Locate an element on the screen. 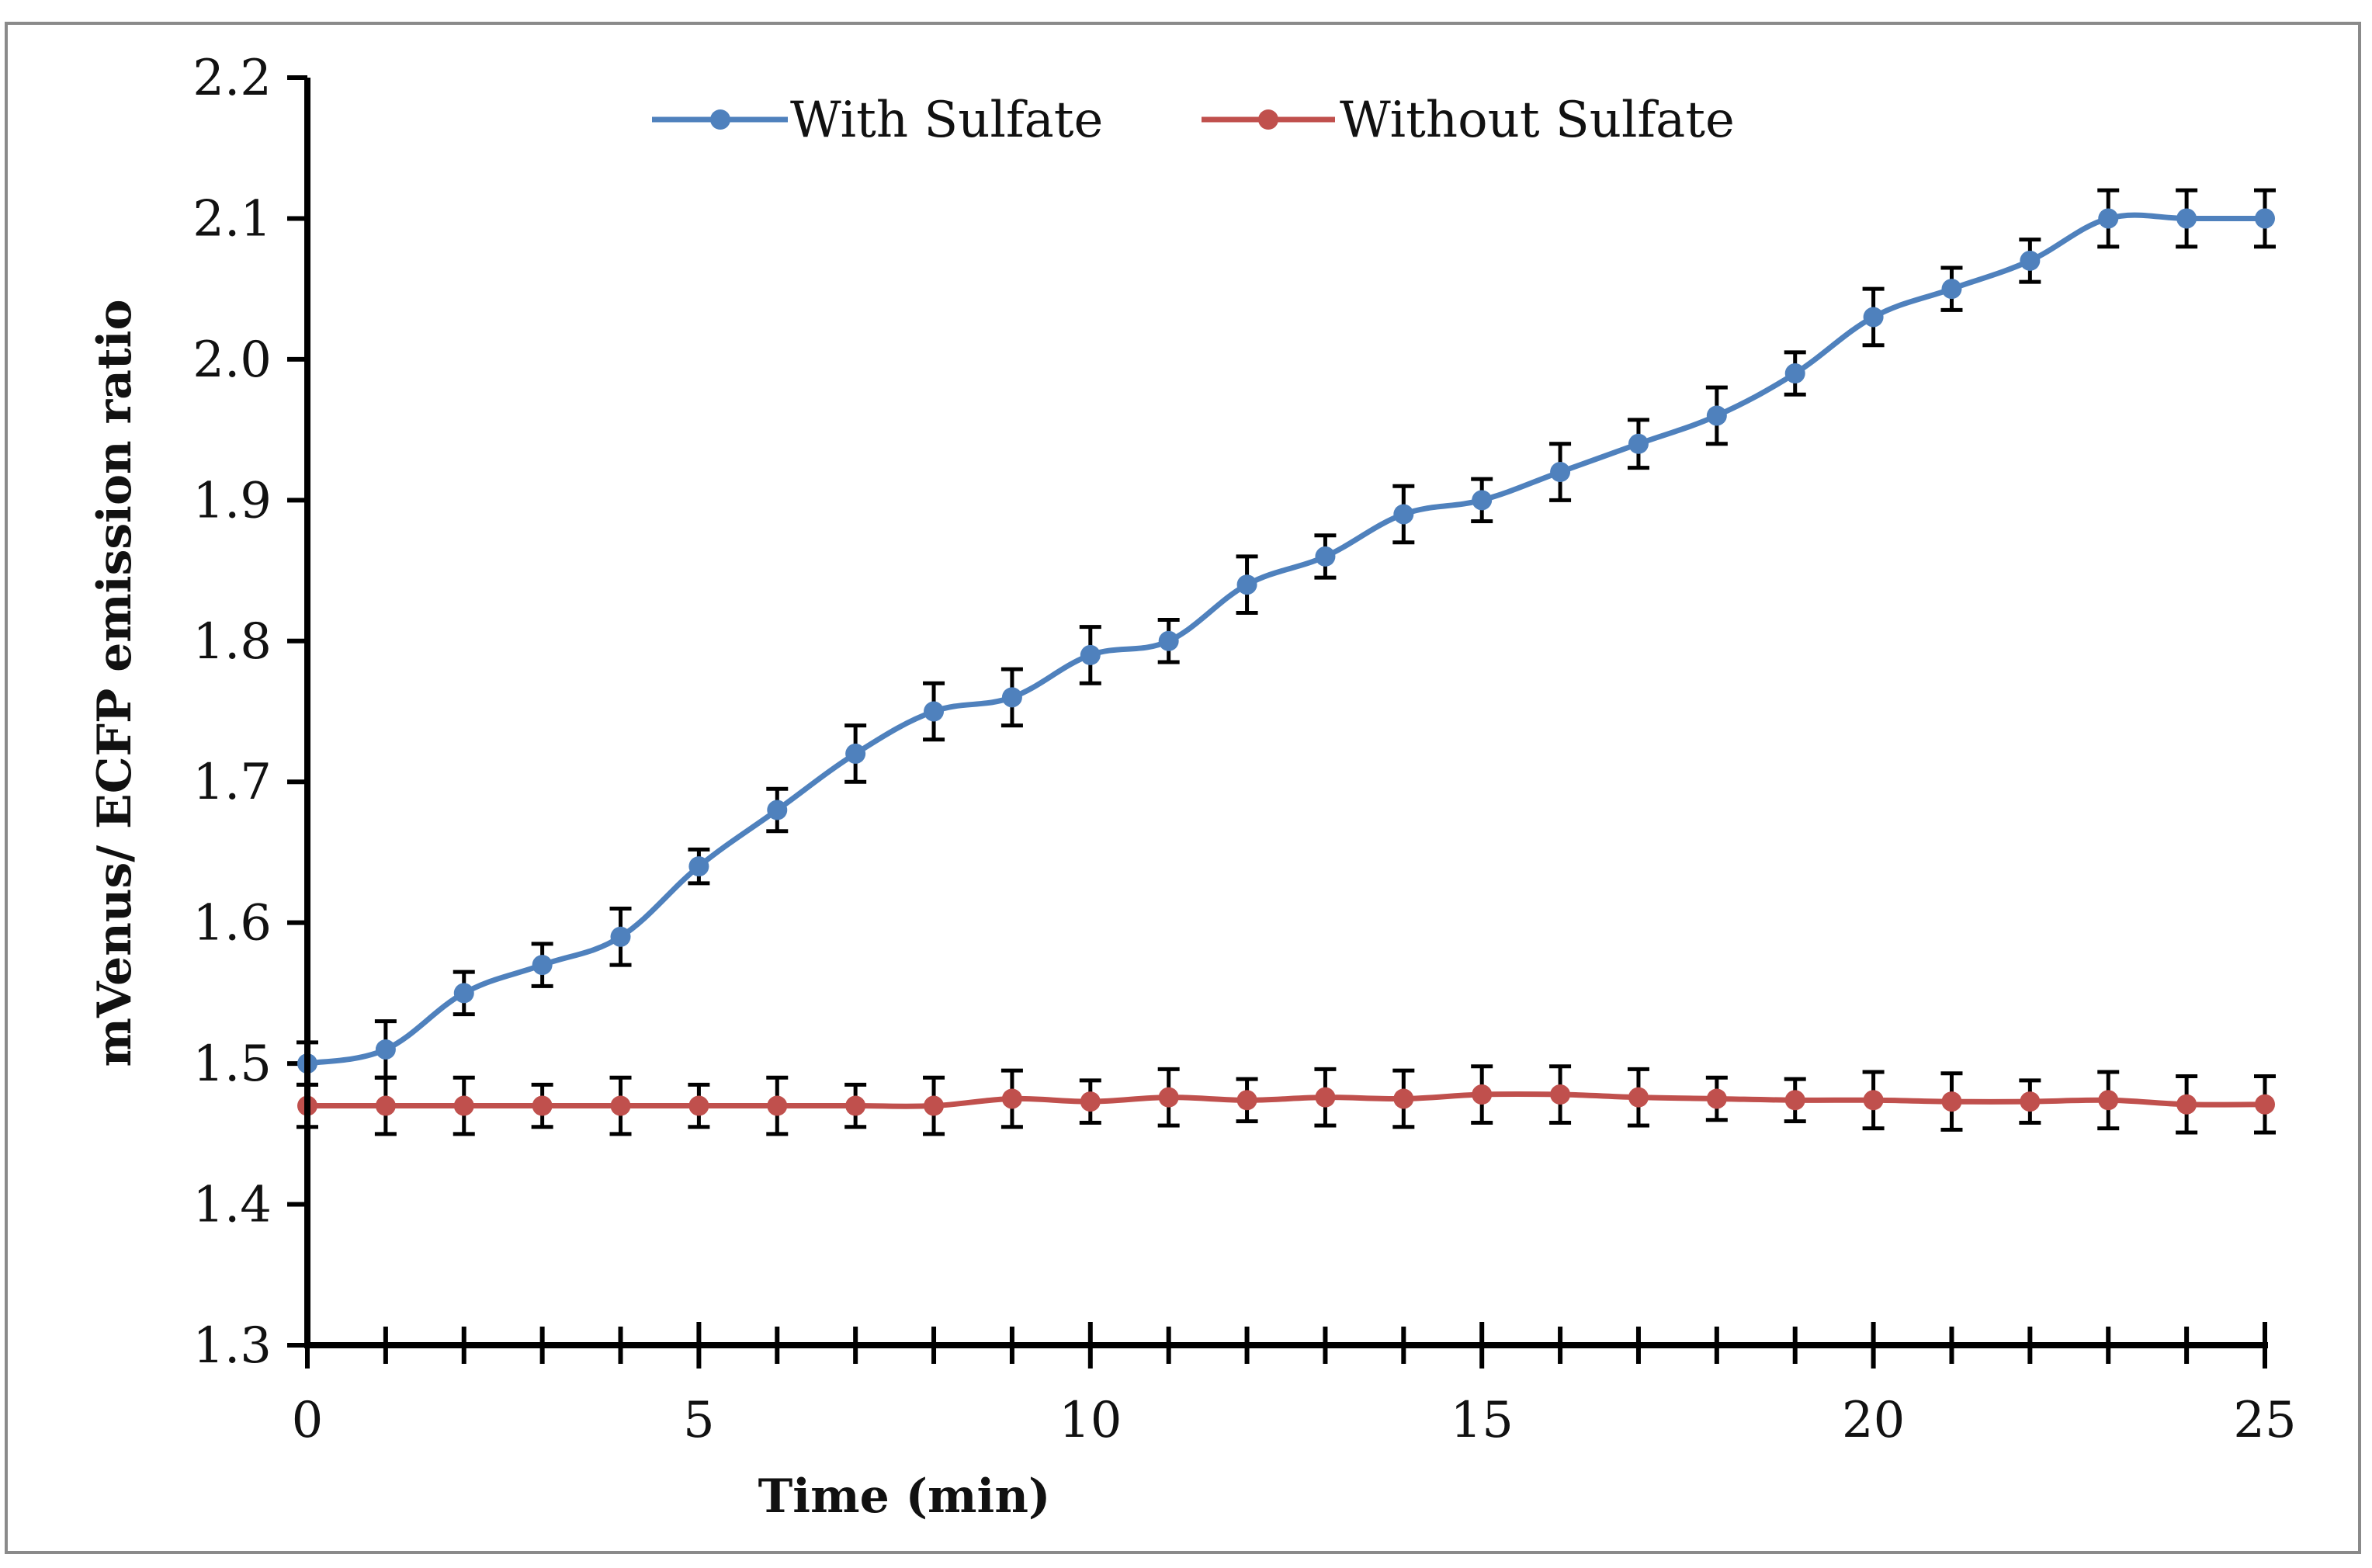 The height and width of the screenshot is (1568, 2372). x-tick-label: 25 is located at coordinates (2264, 1420).